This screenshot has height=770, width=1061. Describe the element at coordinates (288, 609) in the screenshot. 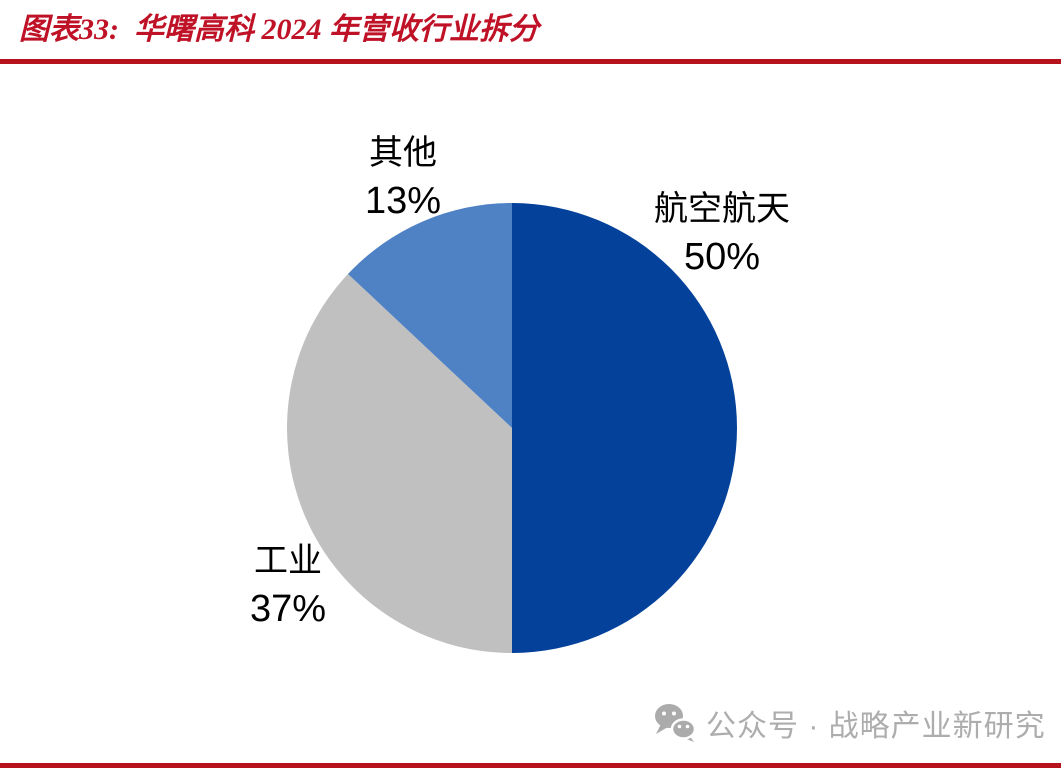

I see `slice-percent: 37%` at that location.